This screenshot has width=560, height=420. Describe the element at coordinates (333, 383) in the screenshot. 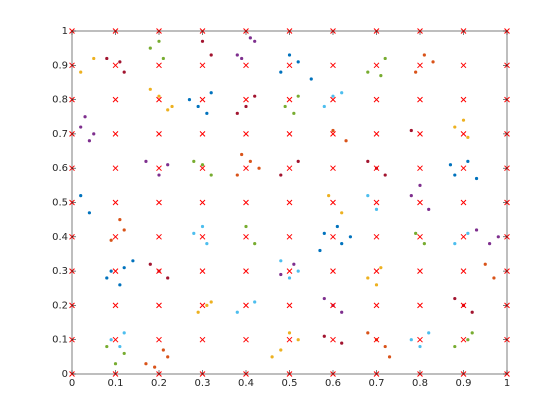

I see `x-tick-label: 0.6` at that location.